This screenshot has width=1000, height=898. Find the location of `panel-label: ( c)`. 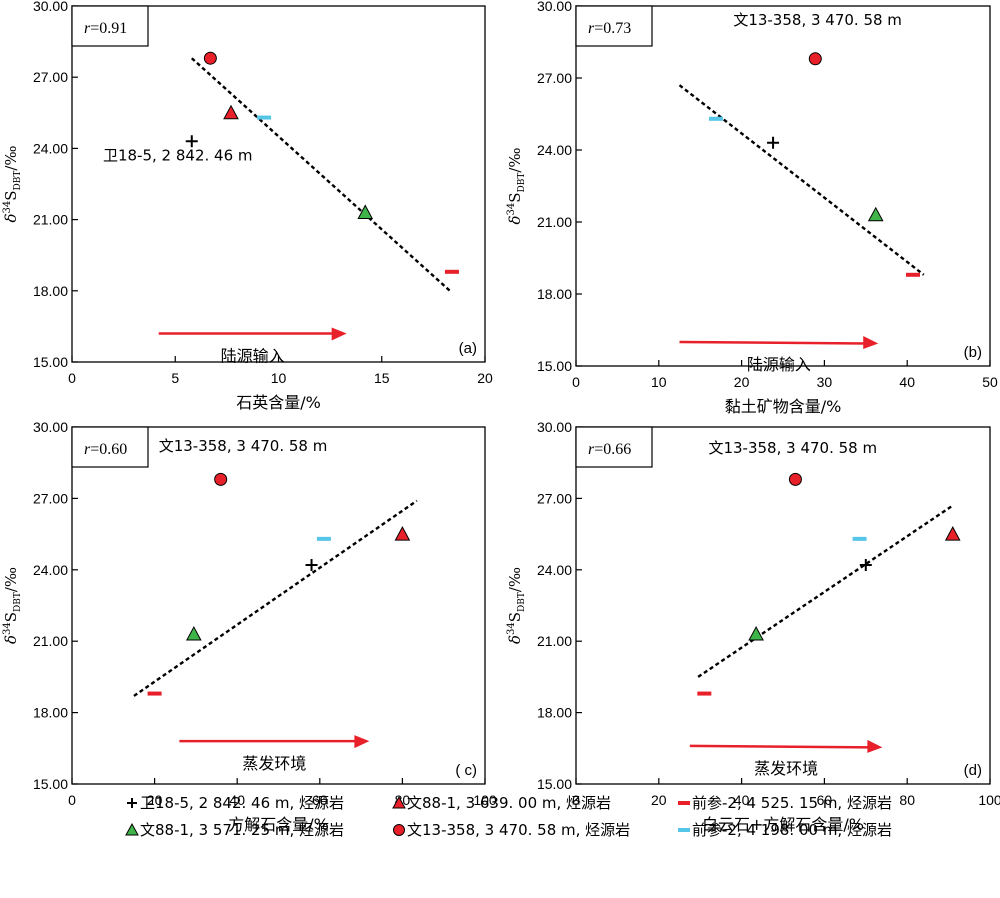

panel-label: ( c) is located at coordinates (466, 770).